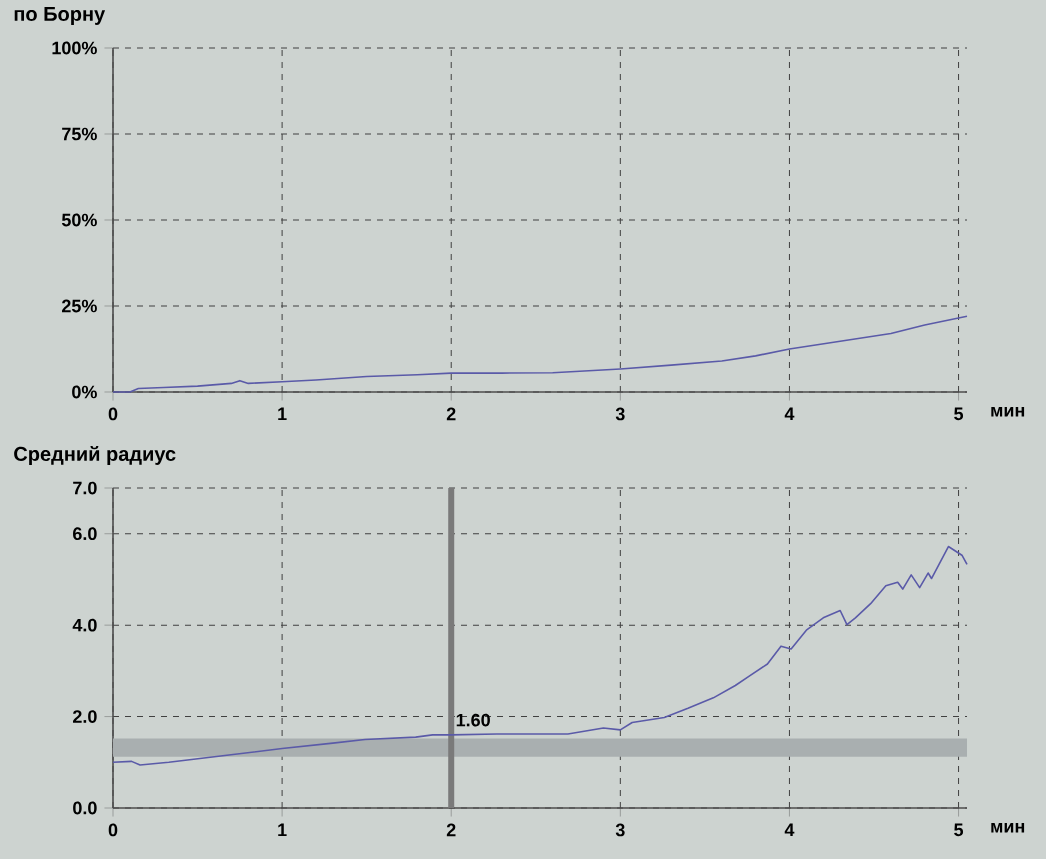 This screenshot has width=1046, height=859. What do you see at coordinates (85, 534) in the screenshot?
I see `y-tick-label: 6.0` at bounding box center [85, 534].